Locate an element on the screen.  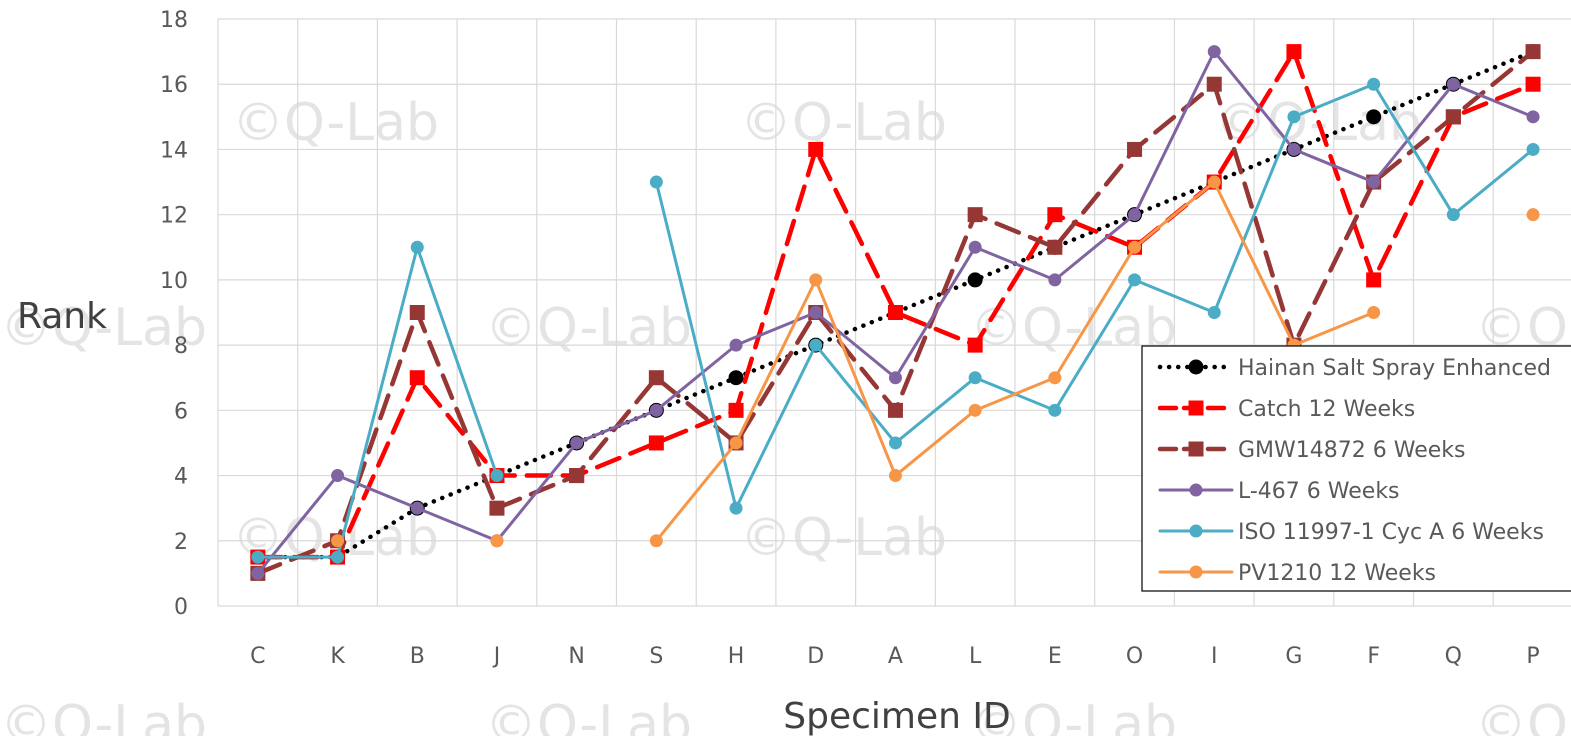
legend-label: Catch 12 Weeks is located at coordinates (1326, 409).